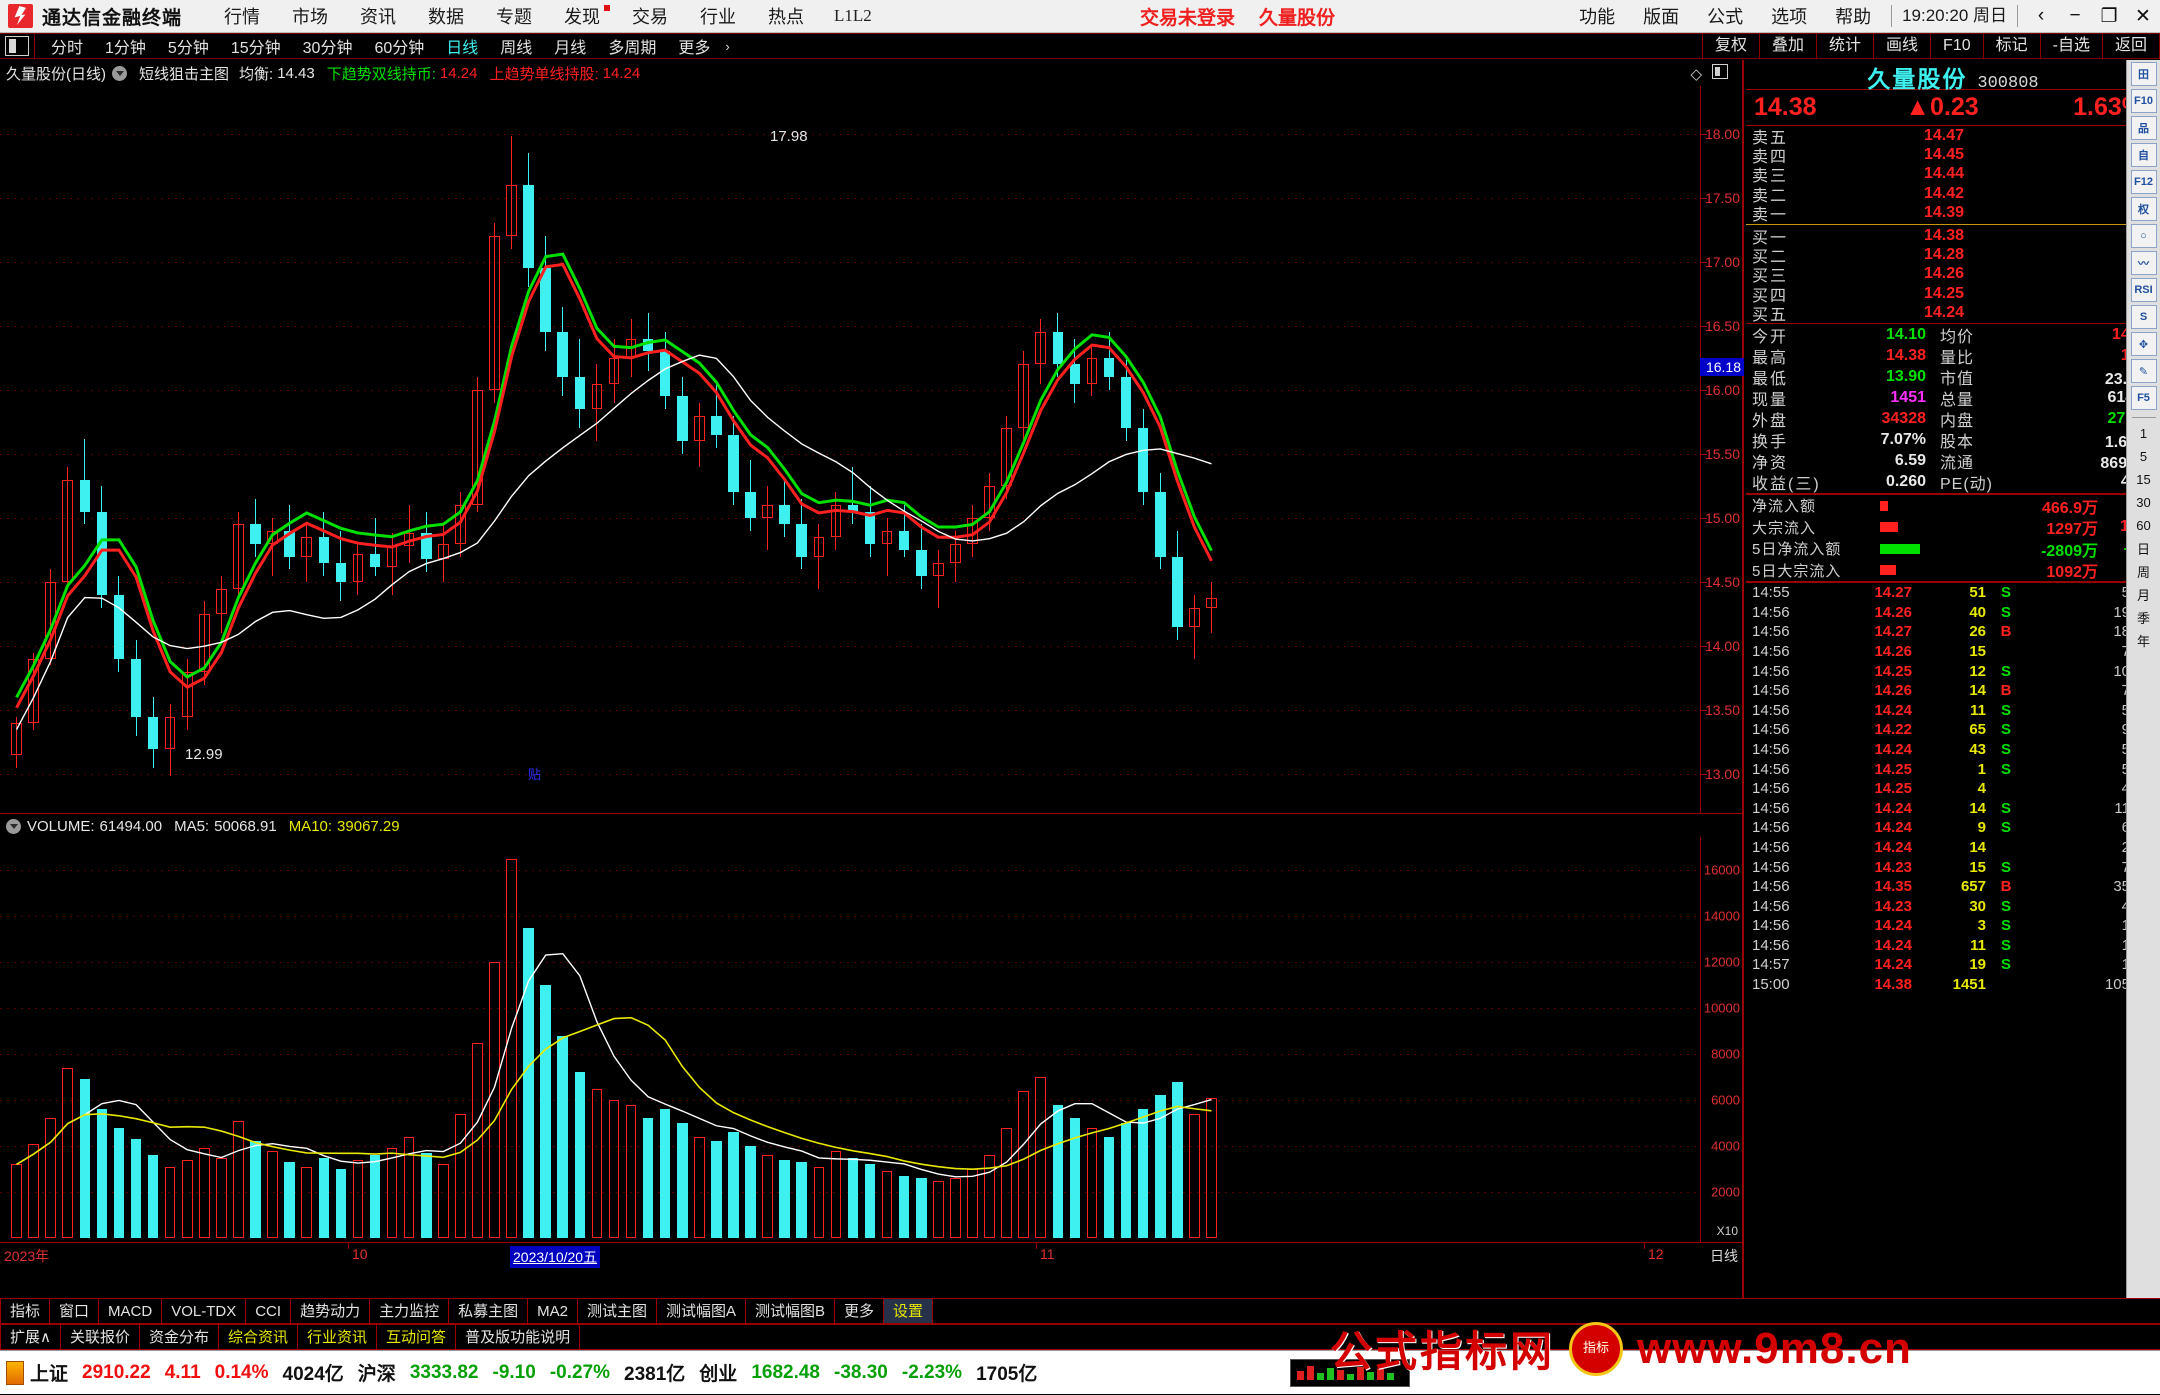  What do you see at coordinates (2143, 74) in the screenshot?
I see `rail-田-icon: 田` at bounding box center [2143, 74].